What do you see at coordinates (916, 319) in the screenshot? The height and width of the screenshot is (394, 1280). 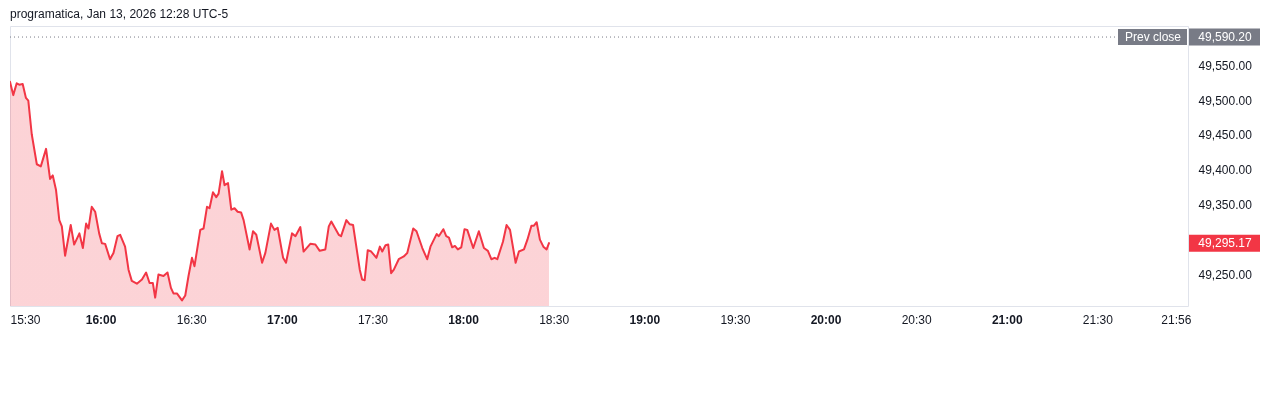 I see `x-tick-label: 20:30` at bounding box center [916, 319].